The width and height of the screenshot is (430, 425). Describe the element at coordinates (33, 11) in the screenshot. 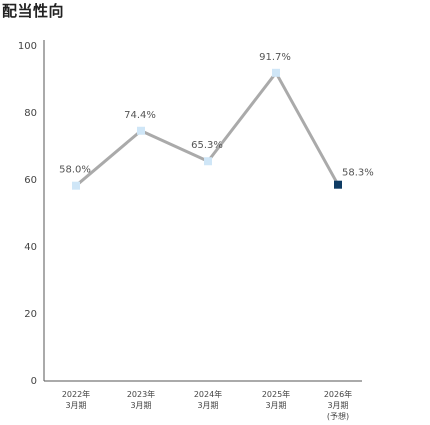

I see `chart-title: 配当性向` at that location.